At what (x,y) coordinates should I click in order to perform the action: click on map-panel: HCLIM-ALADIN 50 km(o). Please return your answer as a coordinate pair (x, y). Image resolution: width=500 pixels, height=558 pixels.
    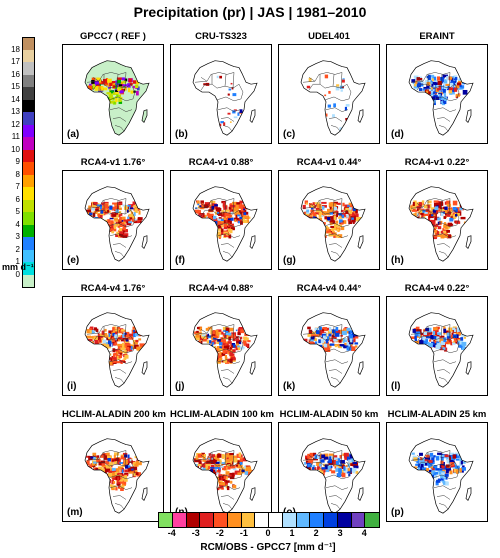
    Looking at the image, I should click on (329, 465).